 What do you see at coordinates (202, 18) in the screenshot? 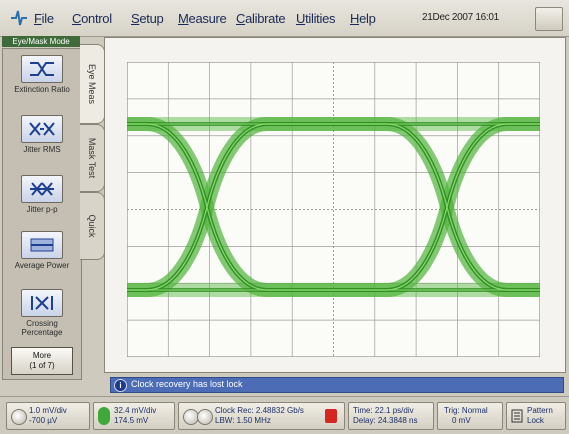
I see `menu-measure: Measure` at bounding box center [202, 18].